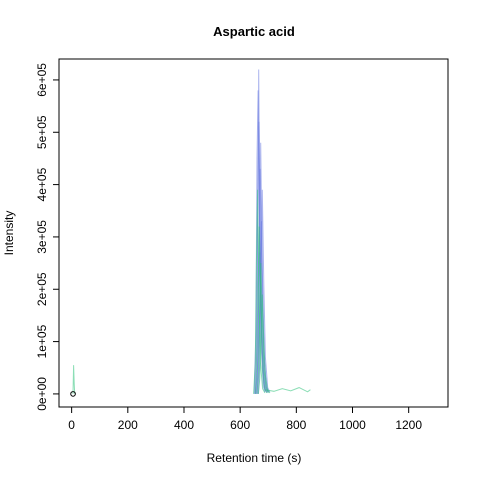  I want to click on chart-title: Aspartic acid, so click(254, 31).